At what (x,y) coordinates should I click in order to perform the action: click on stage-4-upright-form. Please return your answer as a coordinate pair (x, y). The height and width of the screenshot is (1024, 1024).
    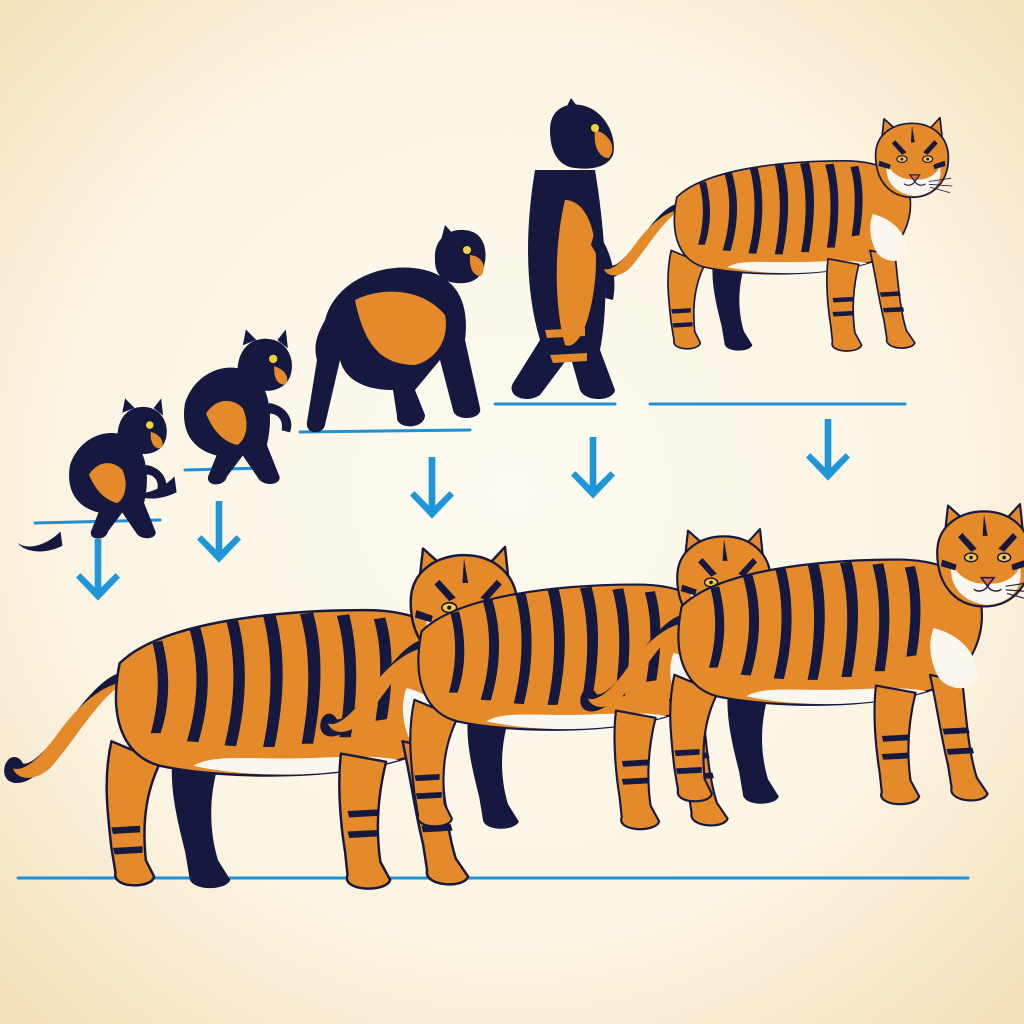
    Looking at the image, I should click on (563, 249).